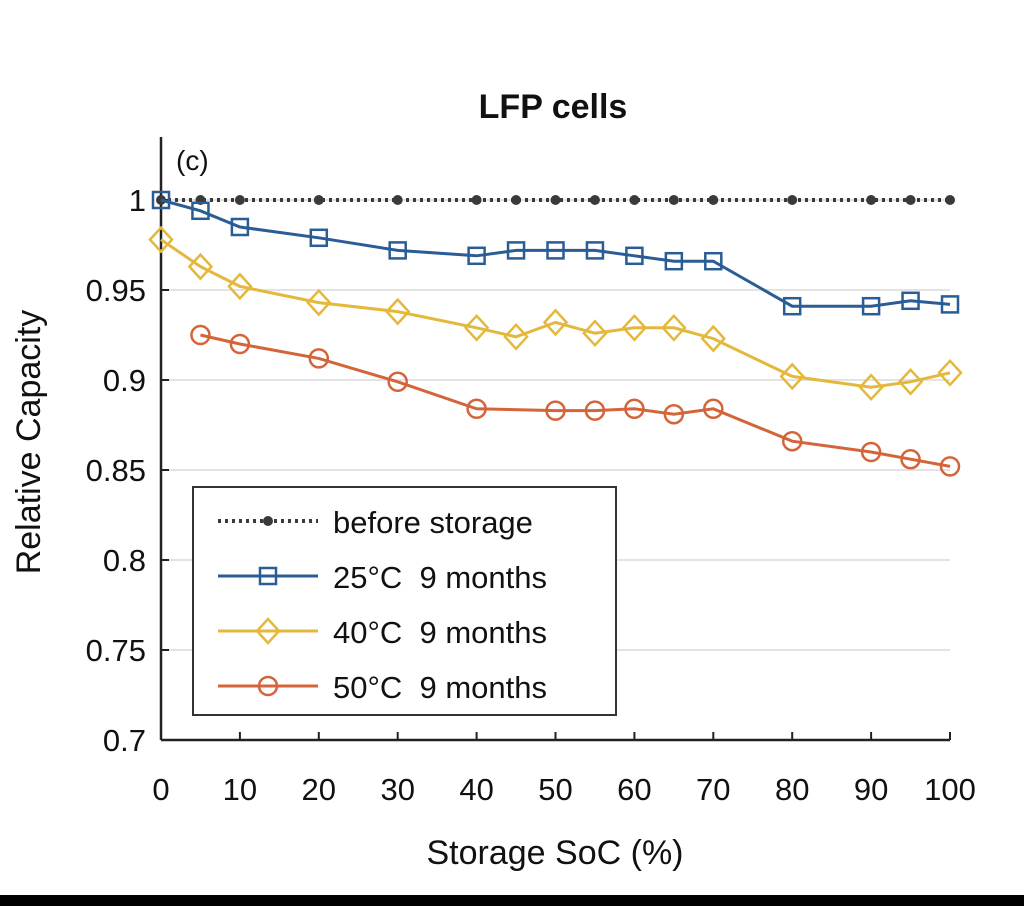 This screenshot has height=906, width=1024. I want to click on x-tick-label: 60, so click(634, 789).